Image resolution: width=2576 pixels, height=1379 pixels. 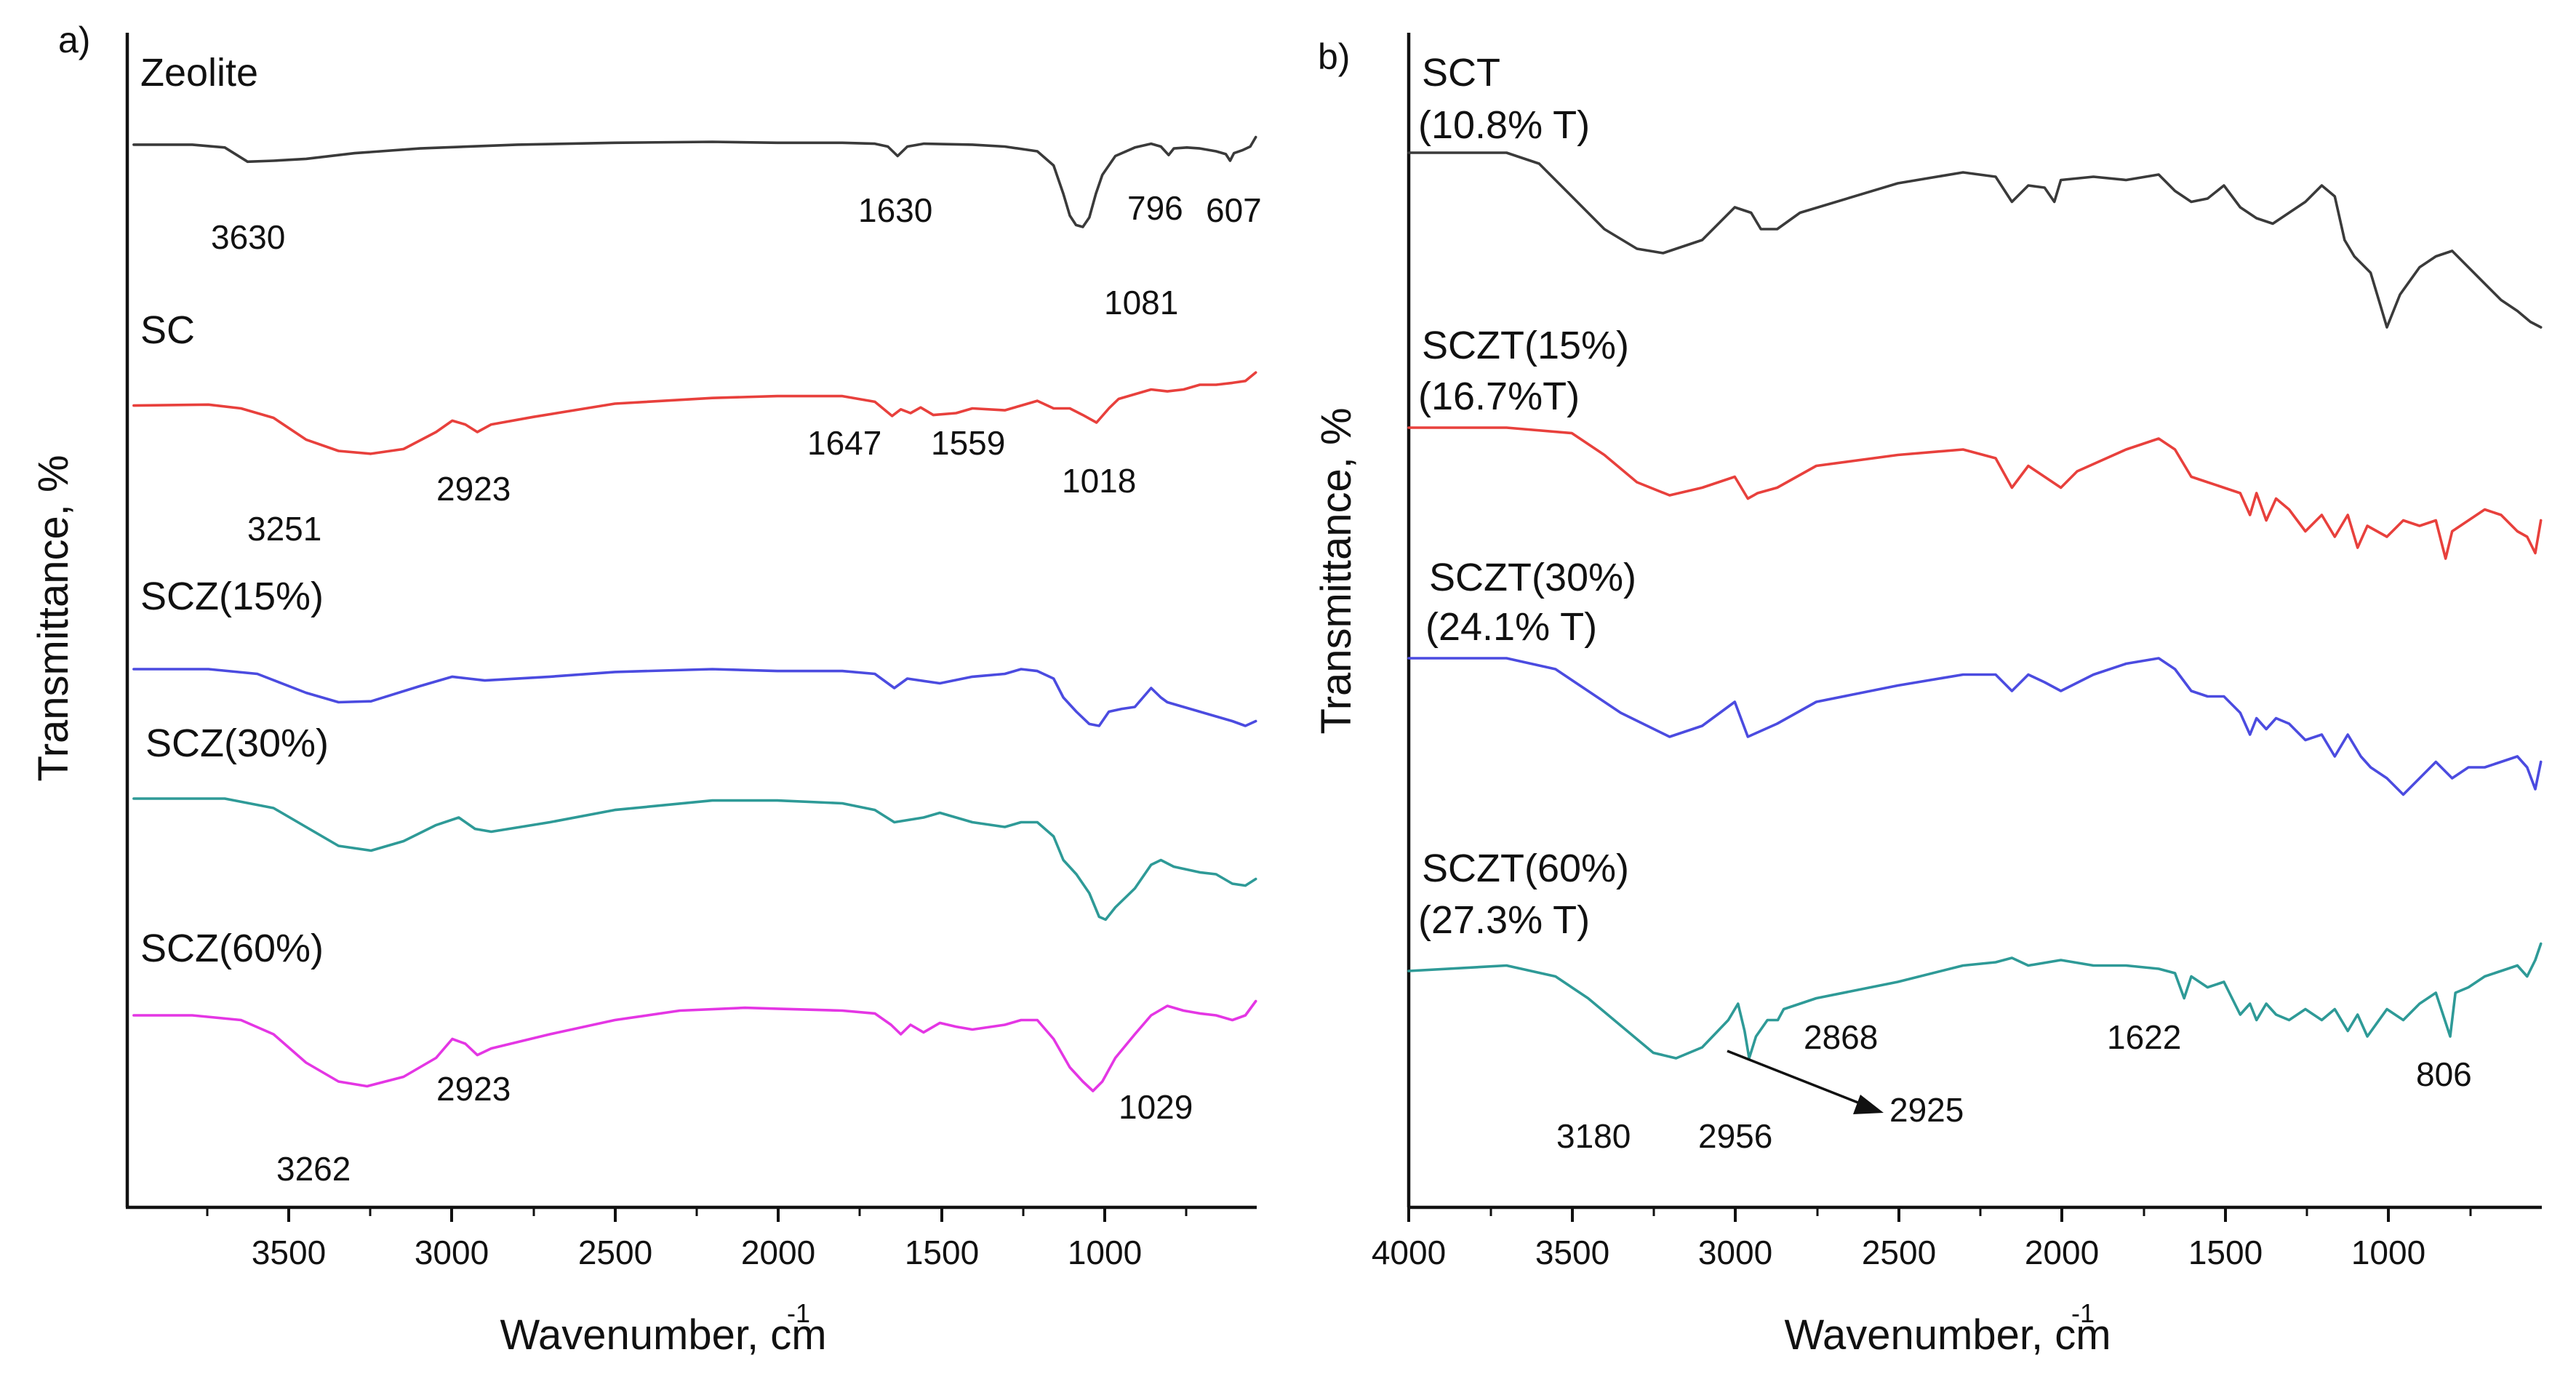 I want to click on panel-b-x-tick-label: 3000, so click(x=1735, y=1253).